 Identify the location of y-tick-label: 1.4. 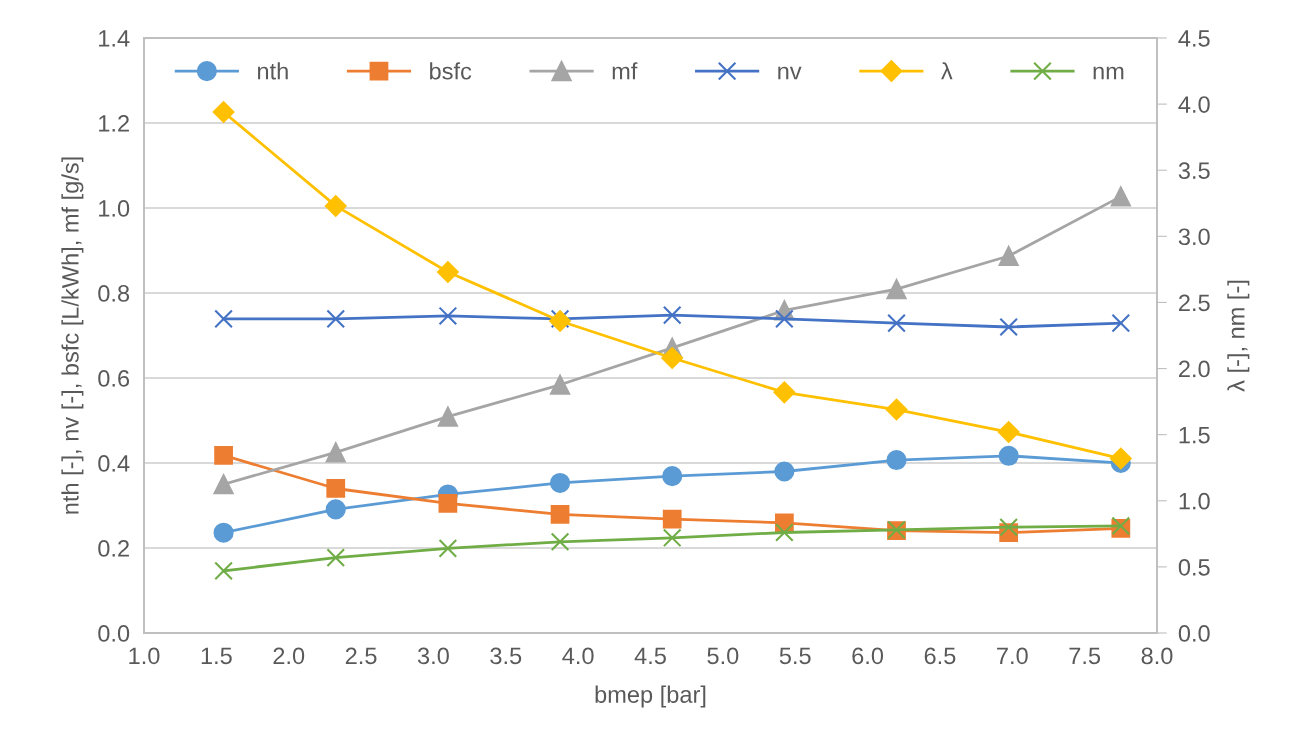
(114, 38).